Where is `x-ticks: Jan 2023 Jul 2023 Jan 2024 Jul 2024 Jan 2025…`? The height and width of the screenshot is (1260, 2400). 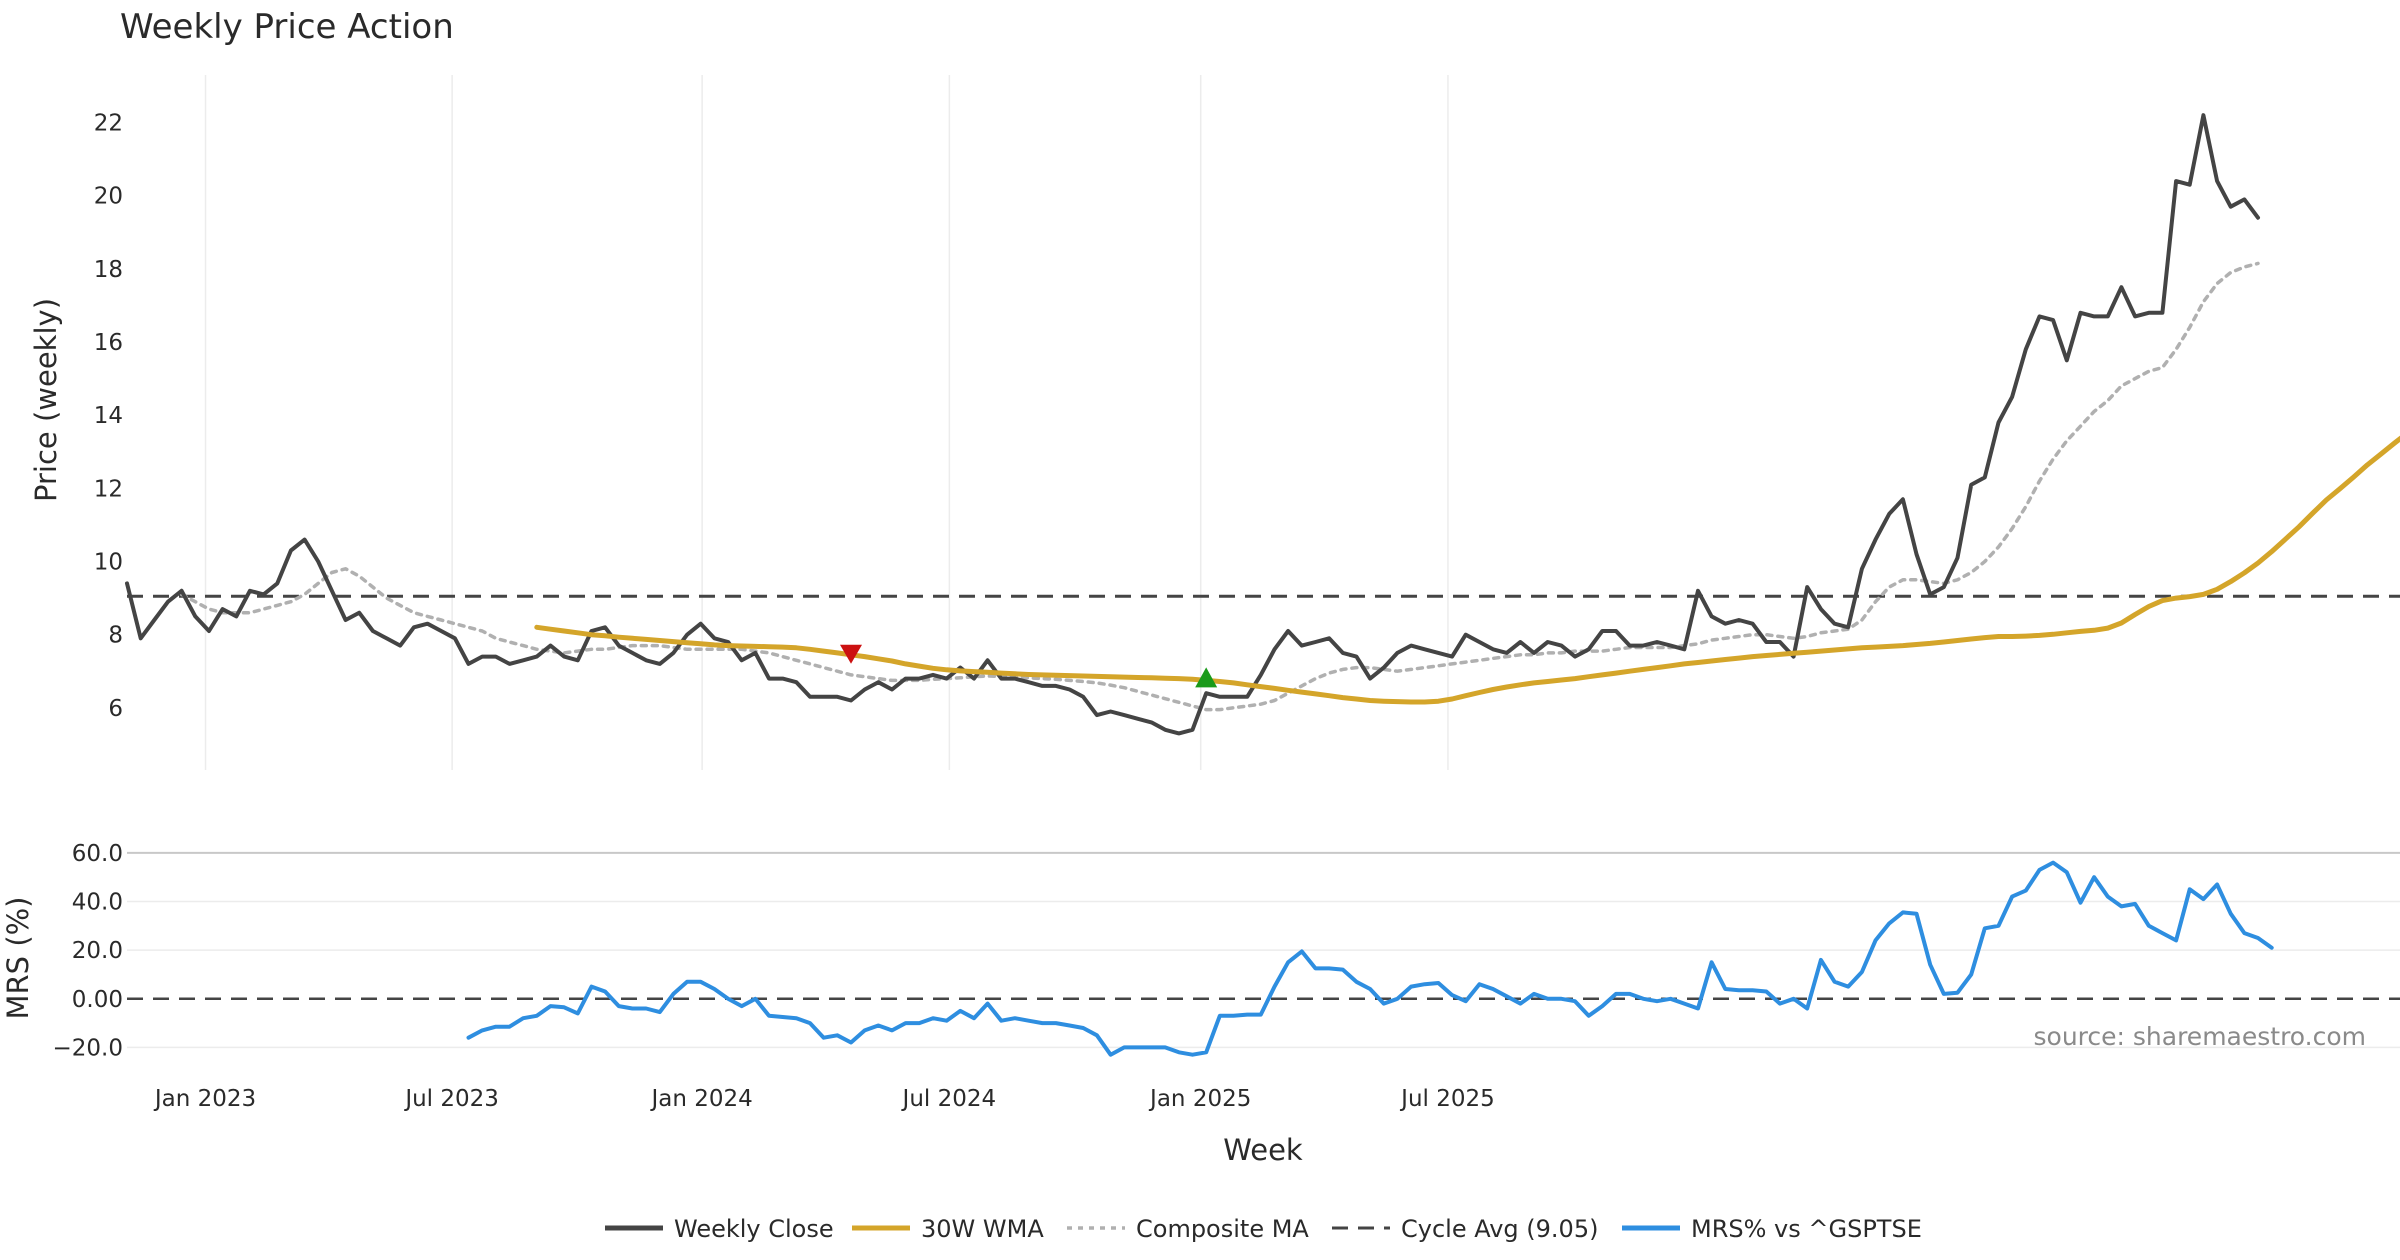 x-ticks: Jan 2023 Jul 2023 Jan 2024 Jul 2024 Jan 2025… is located at coordinates (824, 1099).